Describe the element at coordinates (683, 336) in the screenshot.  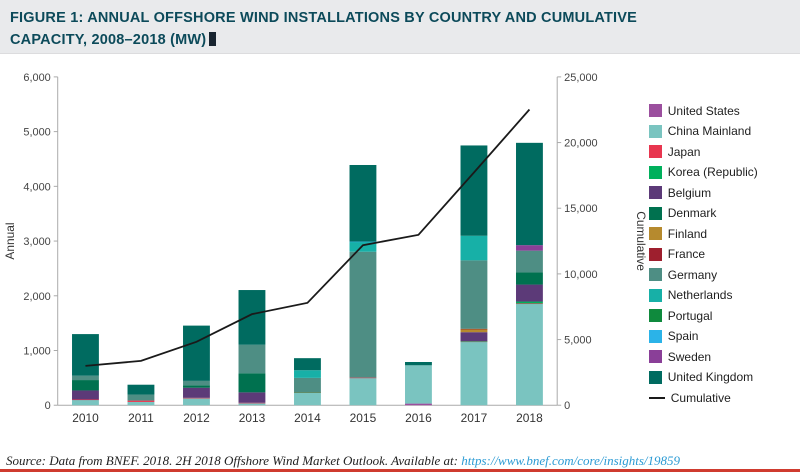
I see `legend-label: Spain` at that location.